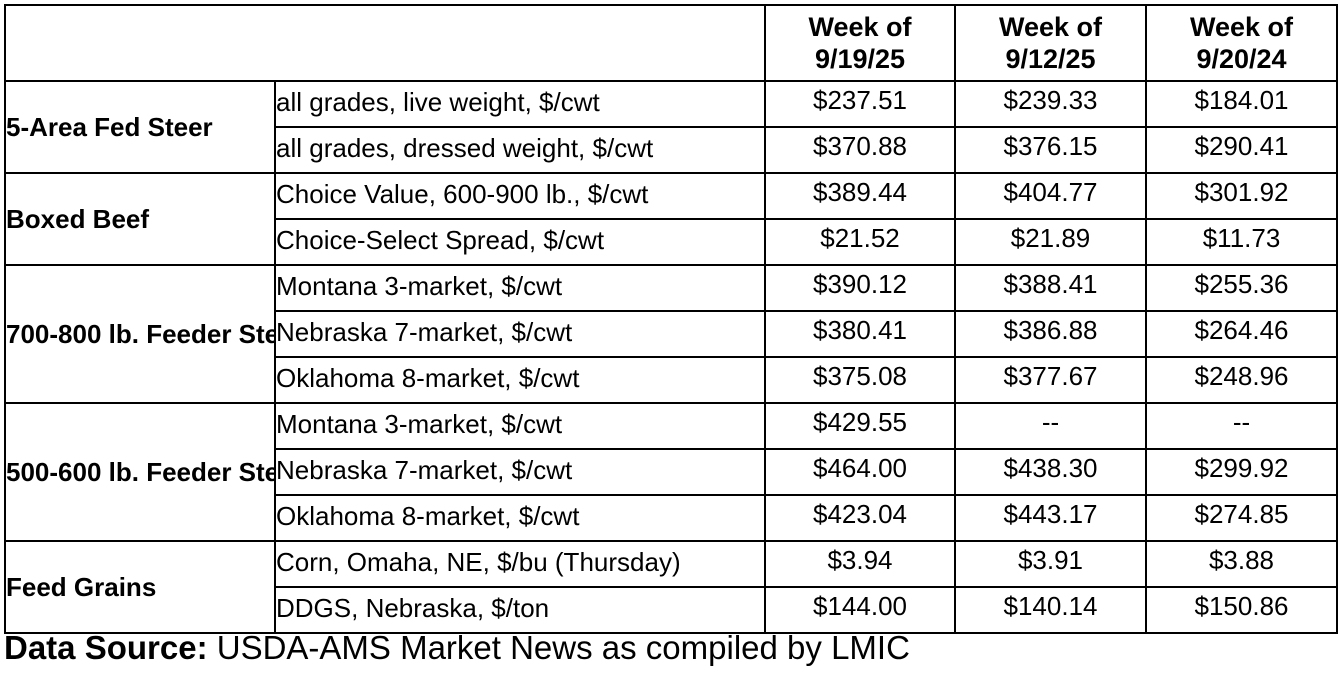  What do you see at coordinates (860, 472) in the screenshot?
I see `price-cell: $464.00` at bounding box center [860, 472].